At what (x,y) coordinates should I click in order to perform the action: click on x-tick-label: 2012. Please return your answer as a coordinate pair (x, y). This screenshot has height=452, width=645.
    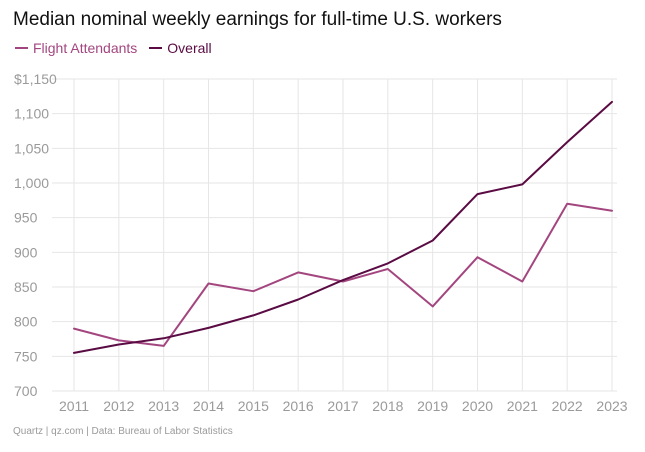
    Looking at the image, I should click on (118, 406).